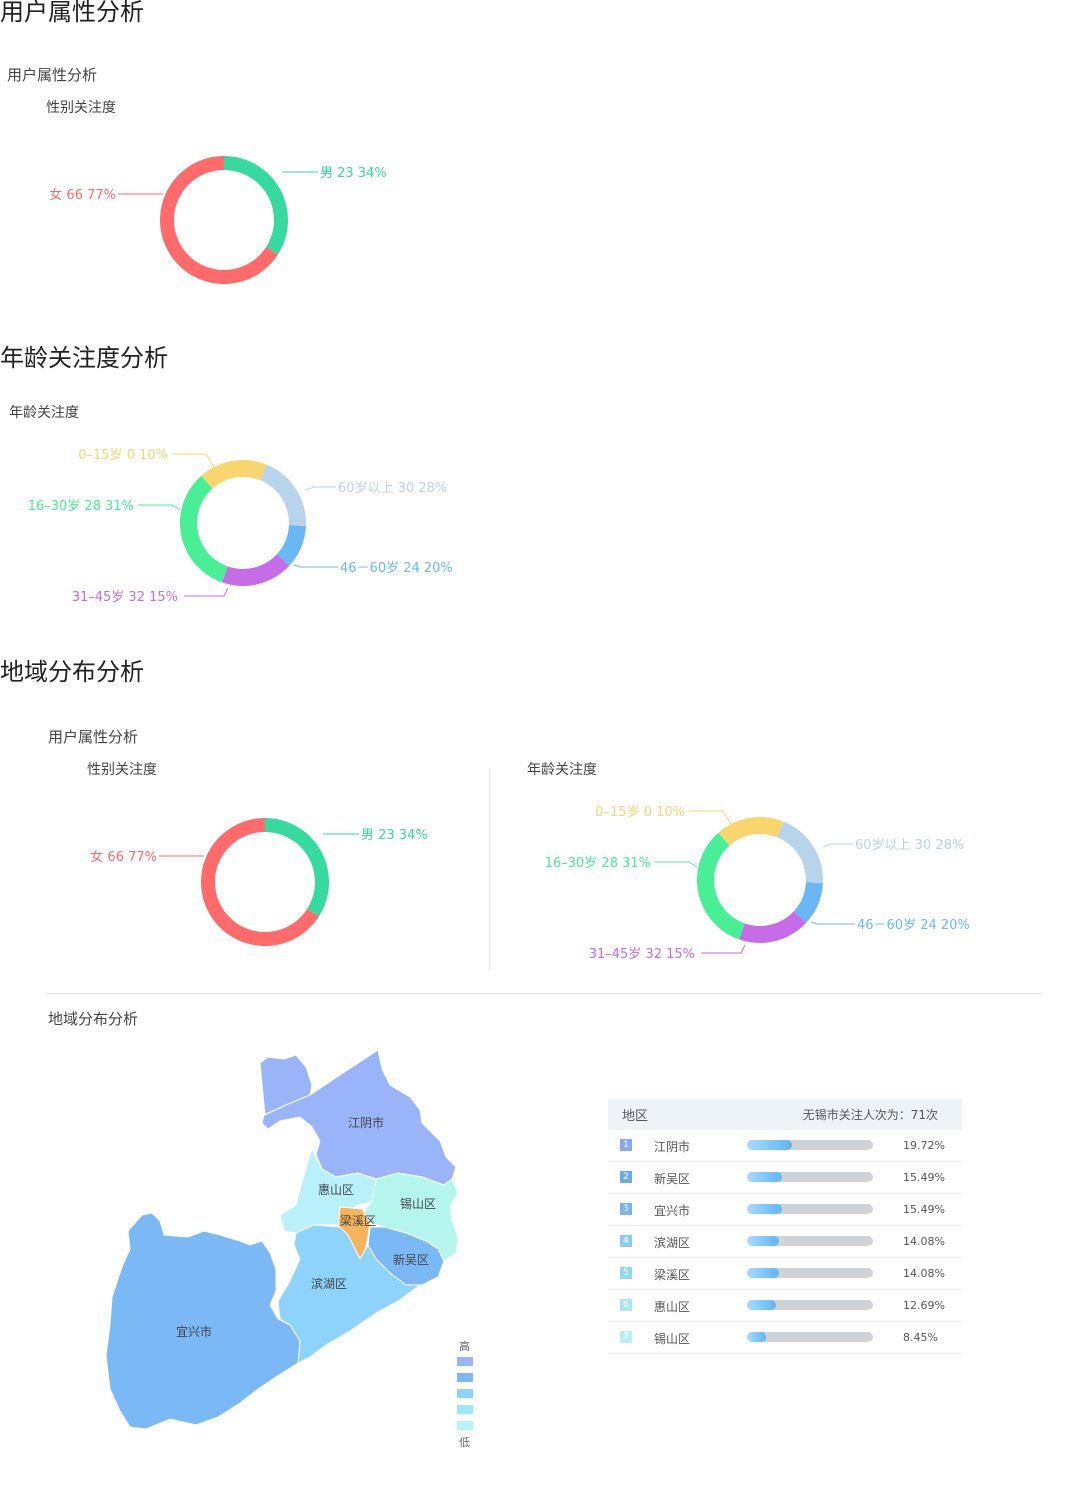  Describe the element at coordinates (489, 869) in the screenshot. I see `vertical-divider` at that location.